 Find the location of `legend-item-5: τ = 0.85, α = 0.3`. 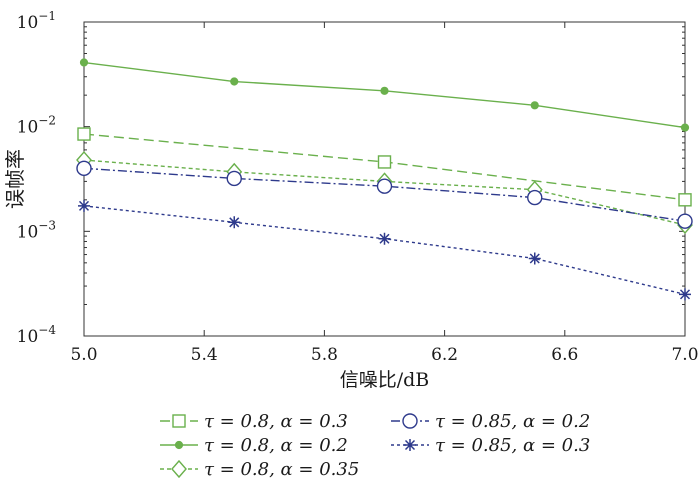

legend-item-5: τ = 0.85, α = 0.3 is located at coordinates (490, 445).